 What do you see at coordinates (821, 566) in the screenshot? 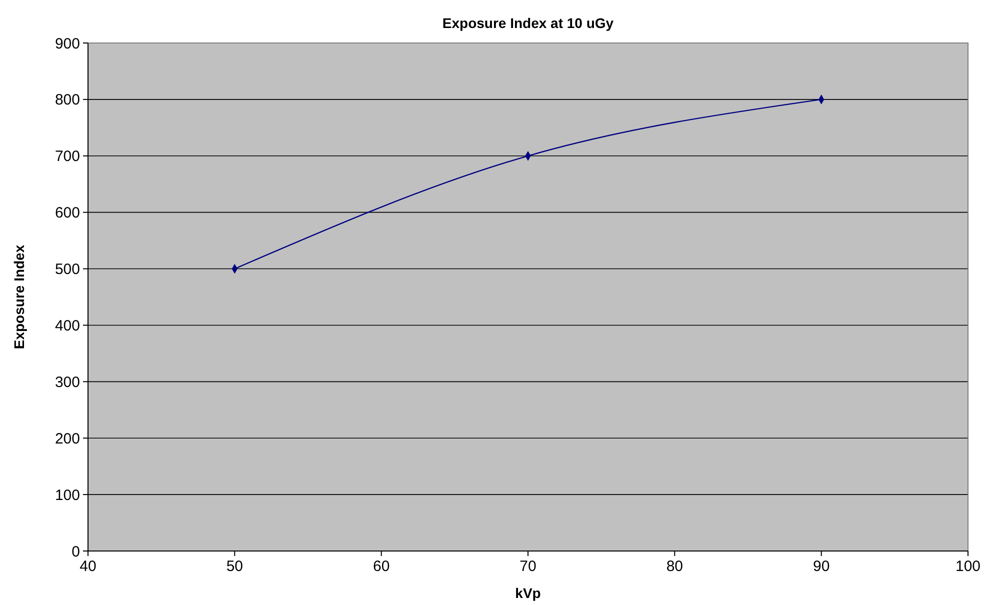
I see `x-tick-label: 90` at bounding box center [821, 566].